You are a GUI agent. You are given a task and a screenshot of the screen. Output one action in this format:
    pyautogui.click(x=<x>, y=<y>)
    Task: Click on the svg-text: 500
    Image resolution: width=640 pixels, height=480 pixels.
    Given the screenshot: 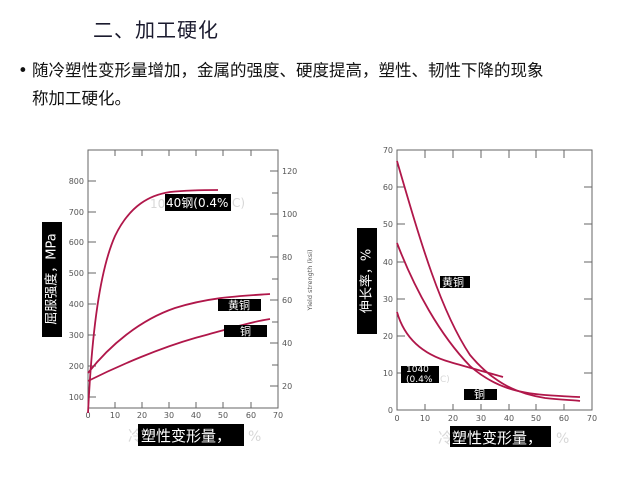 What is the action you would take?
    pyautogui.click(x=76, y=273)
    